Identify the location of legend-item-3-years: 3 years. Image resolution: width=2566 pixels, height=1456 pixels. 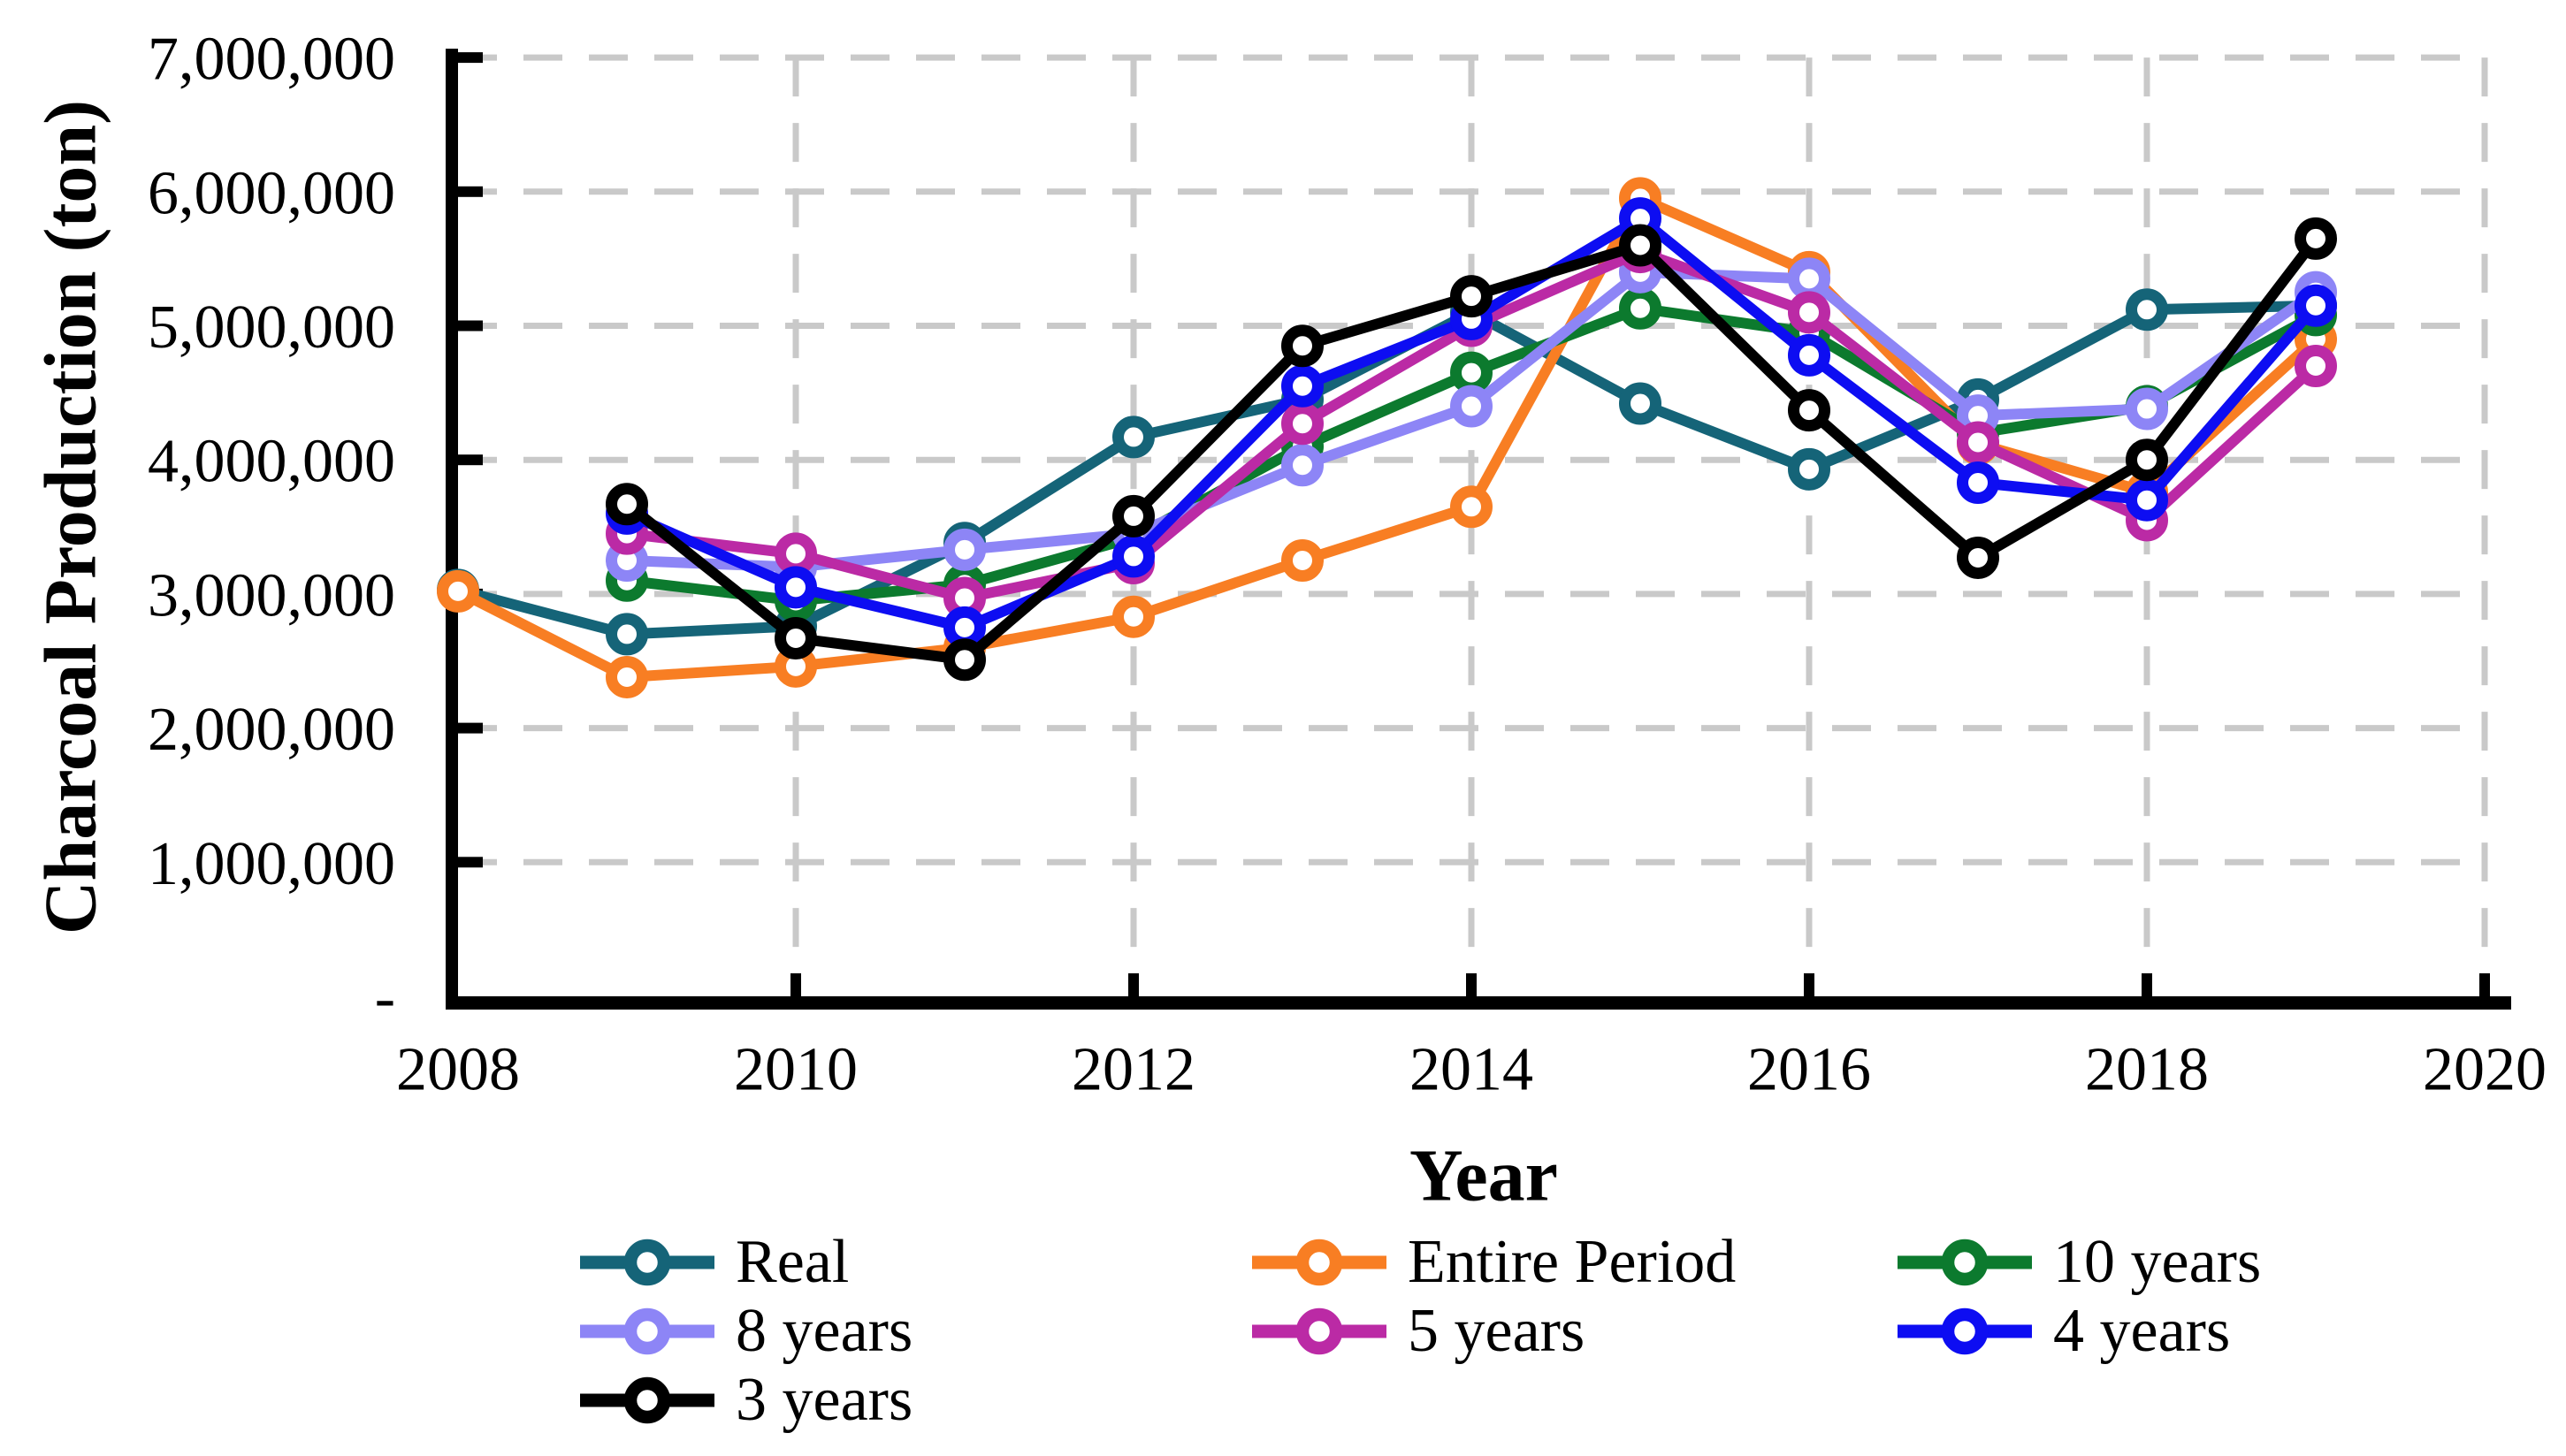
(745, 1400).